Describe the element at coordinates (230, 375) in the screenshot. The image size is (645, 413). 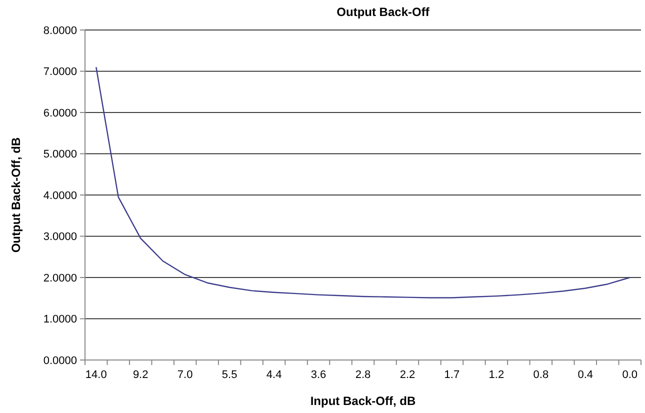
I see `x-tick-label: 5.5` at that location.